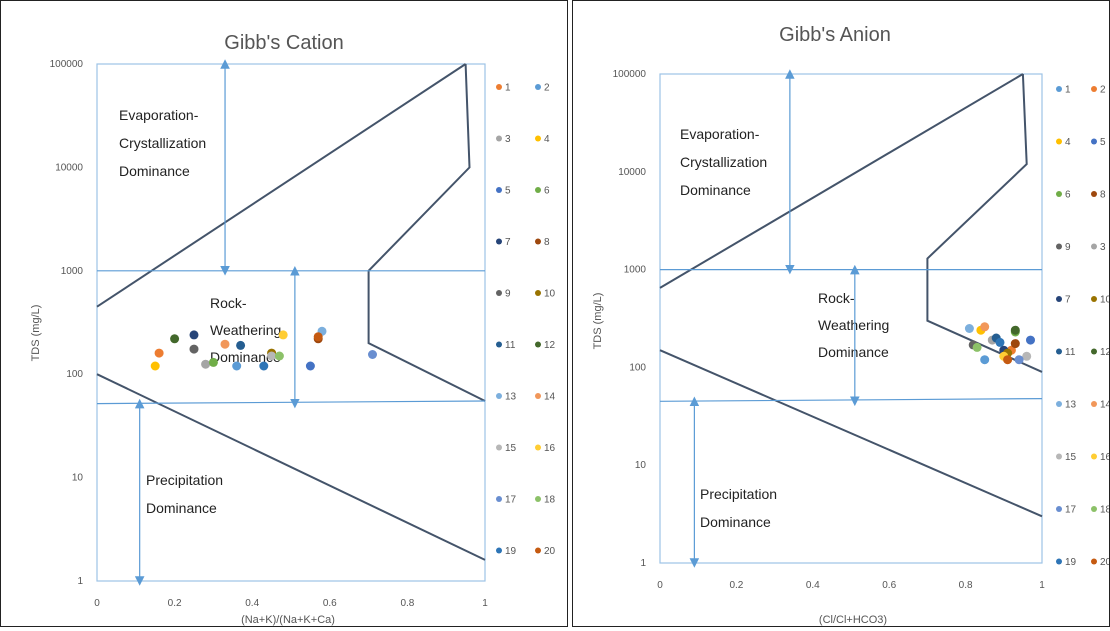  I want to click on y-tick-label: 100000, so click(630, 74).